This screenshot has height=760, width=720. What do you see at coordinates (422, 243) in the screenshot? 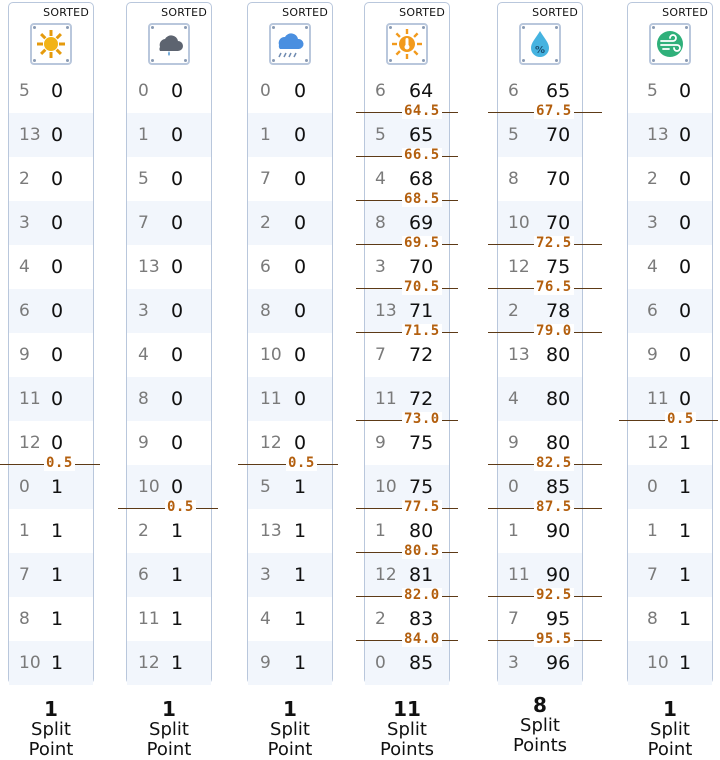
I see `split-threshold-label: 69.5` at bounding box center [422, 243].